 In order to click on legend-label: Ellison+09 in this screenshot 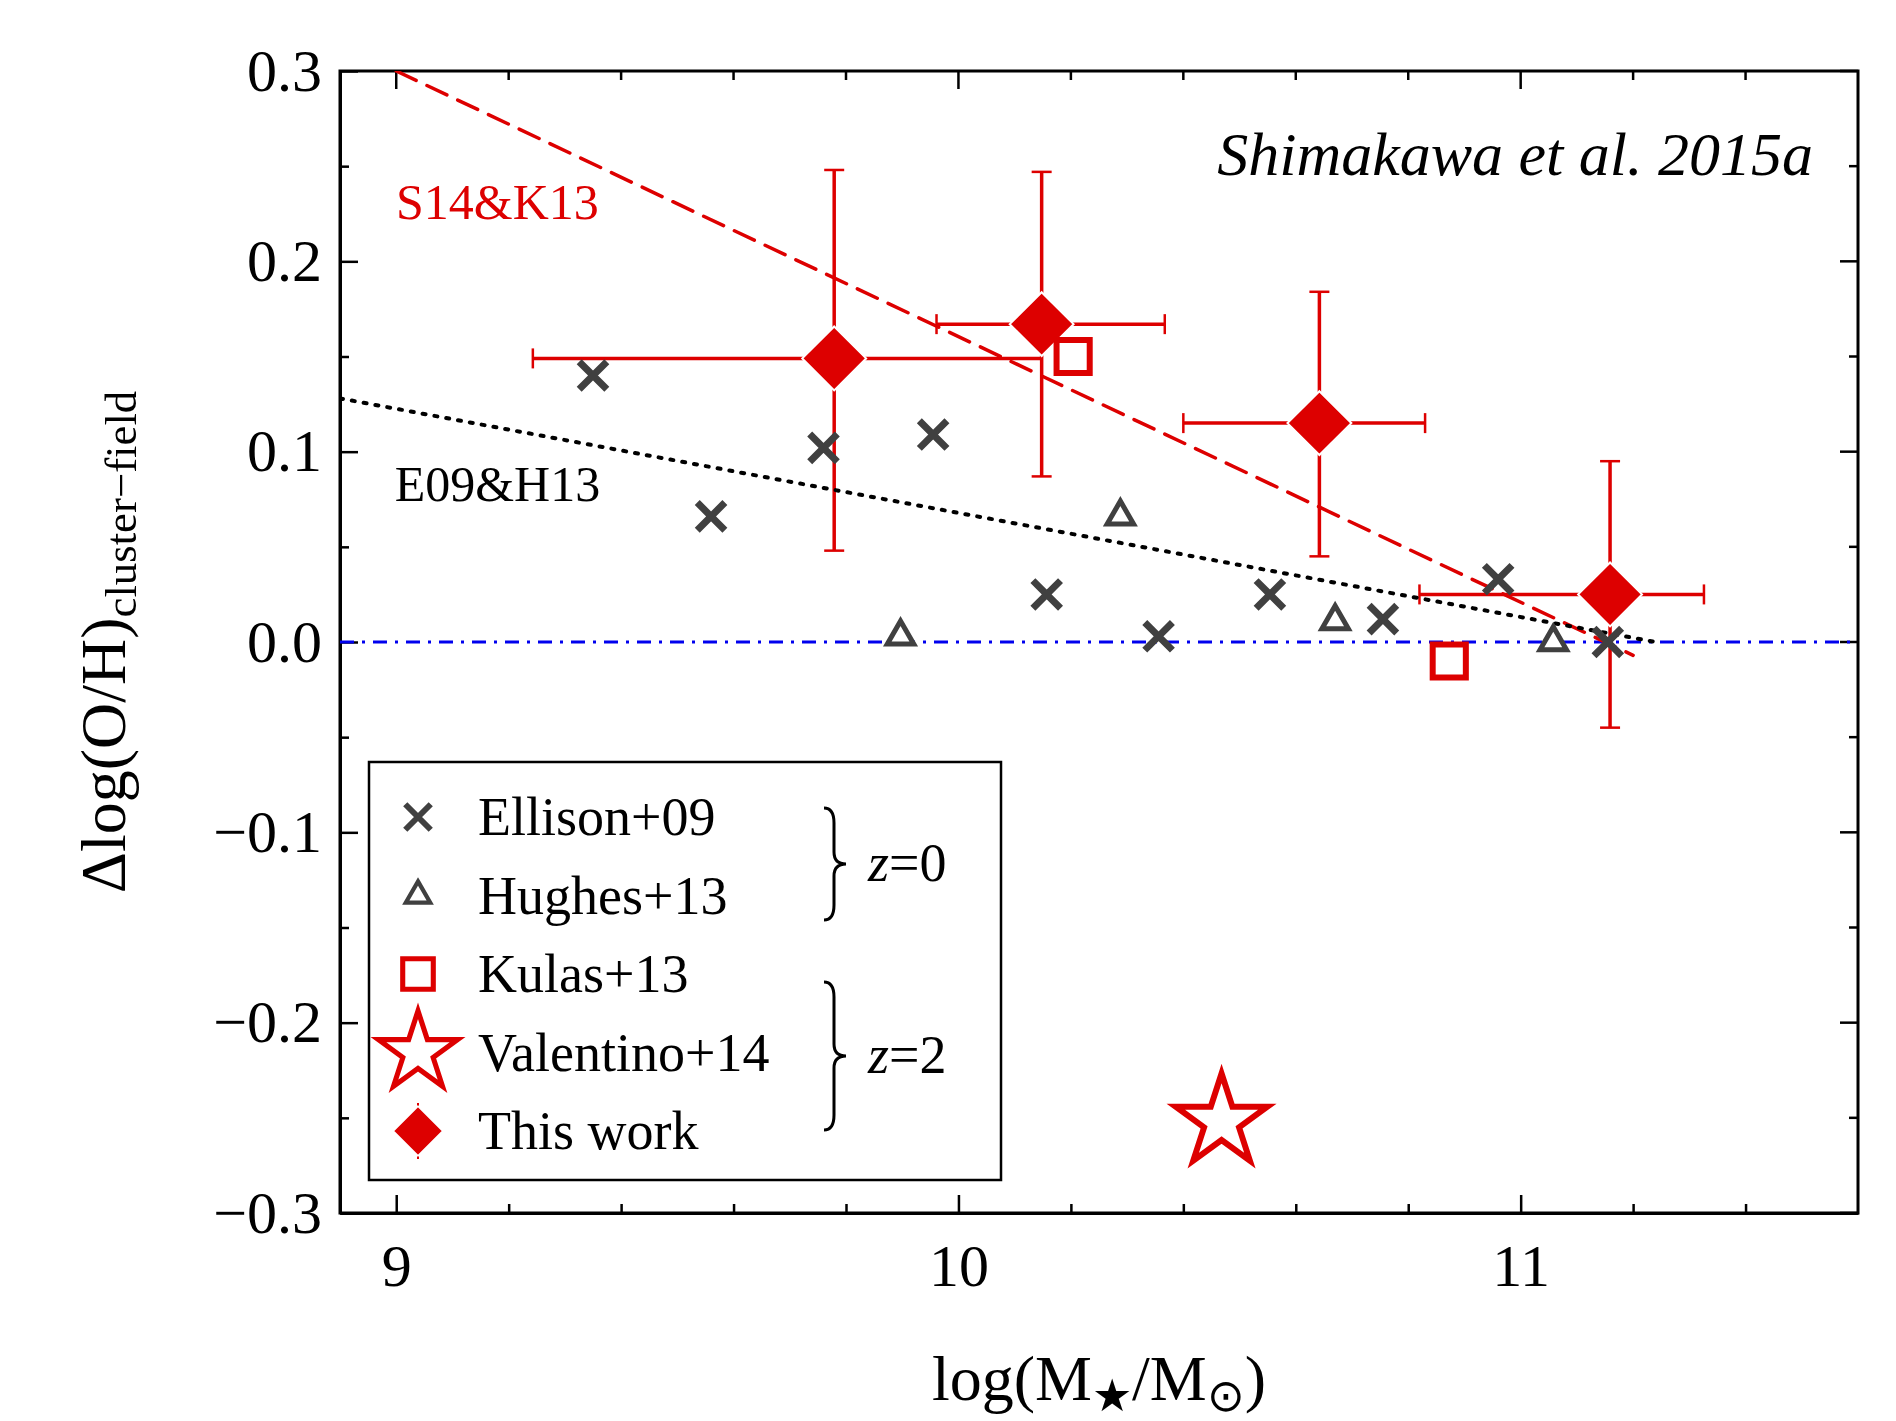, I will do `click(597, 817)`.